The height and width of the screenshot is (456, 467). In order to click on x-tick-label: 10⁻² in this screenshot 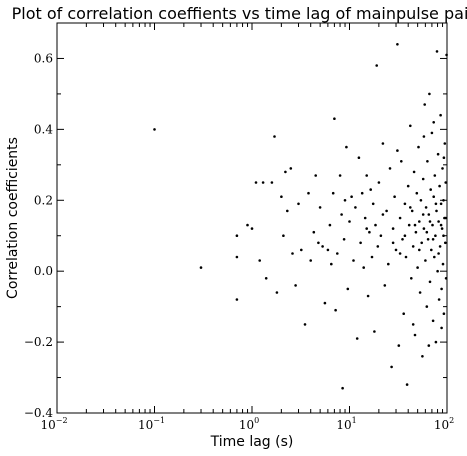, I will do `click(53, 424)`.